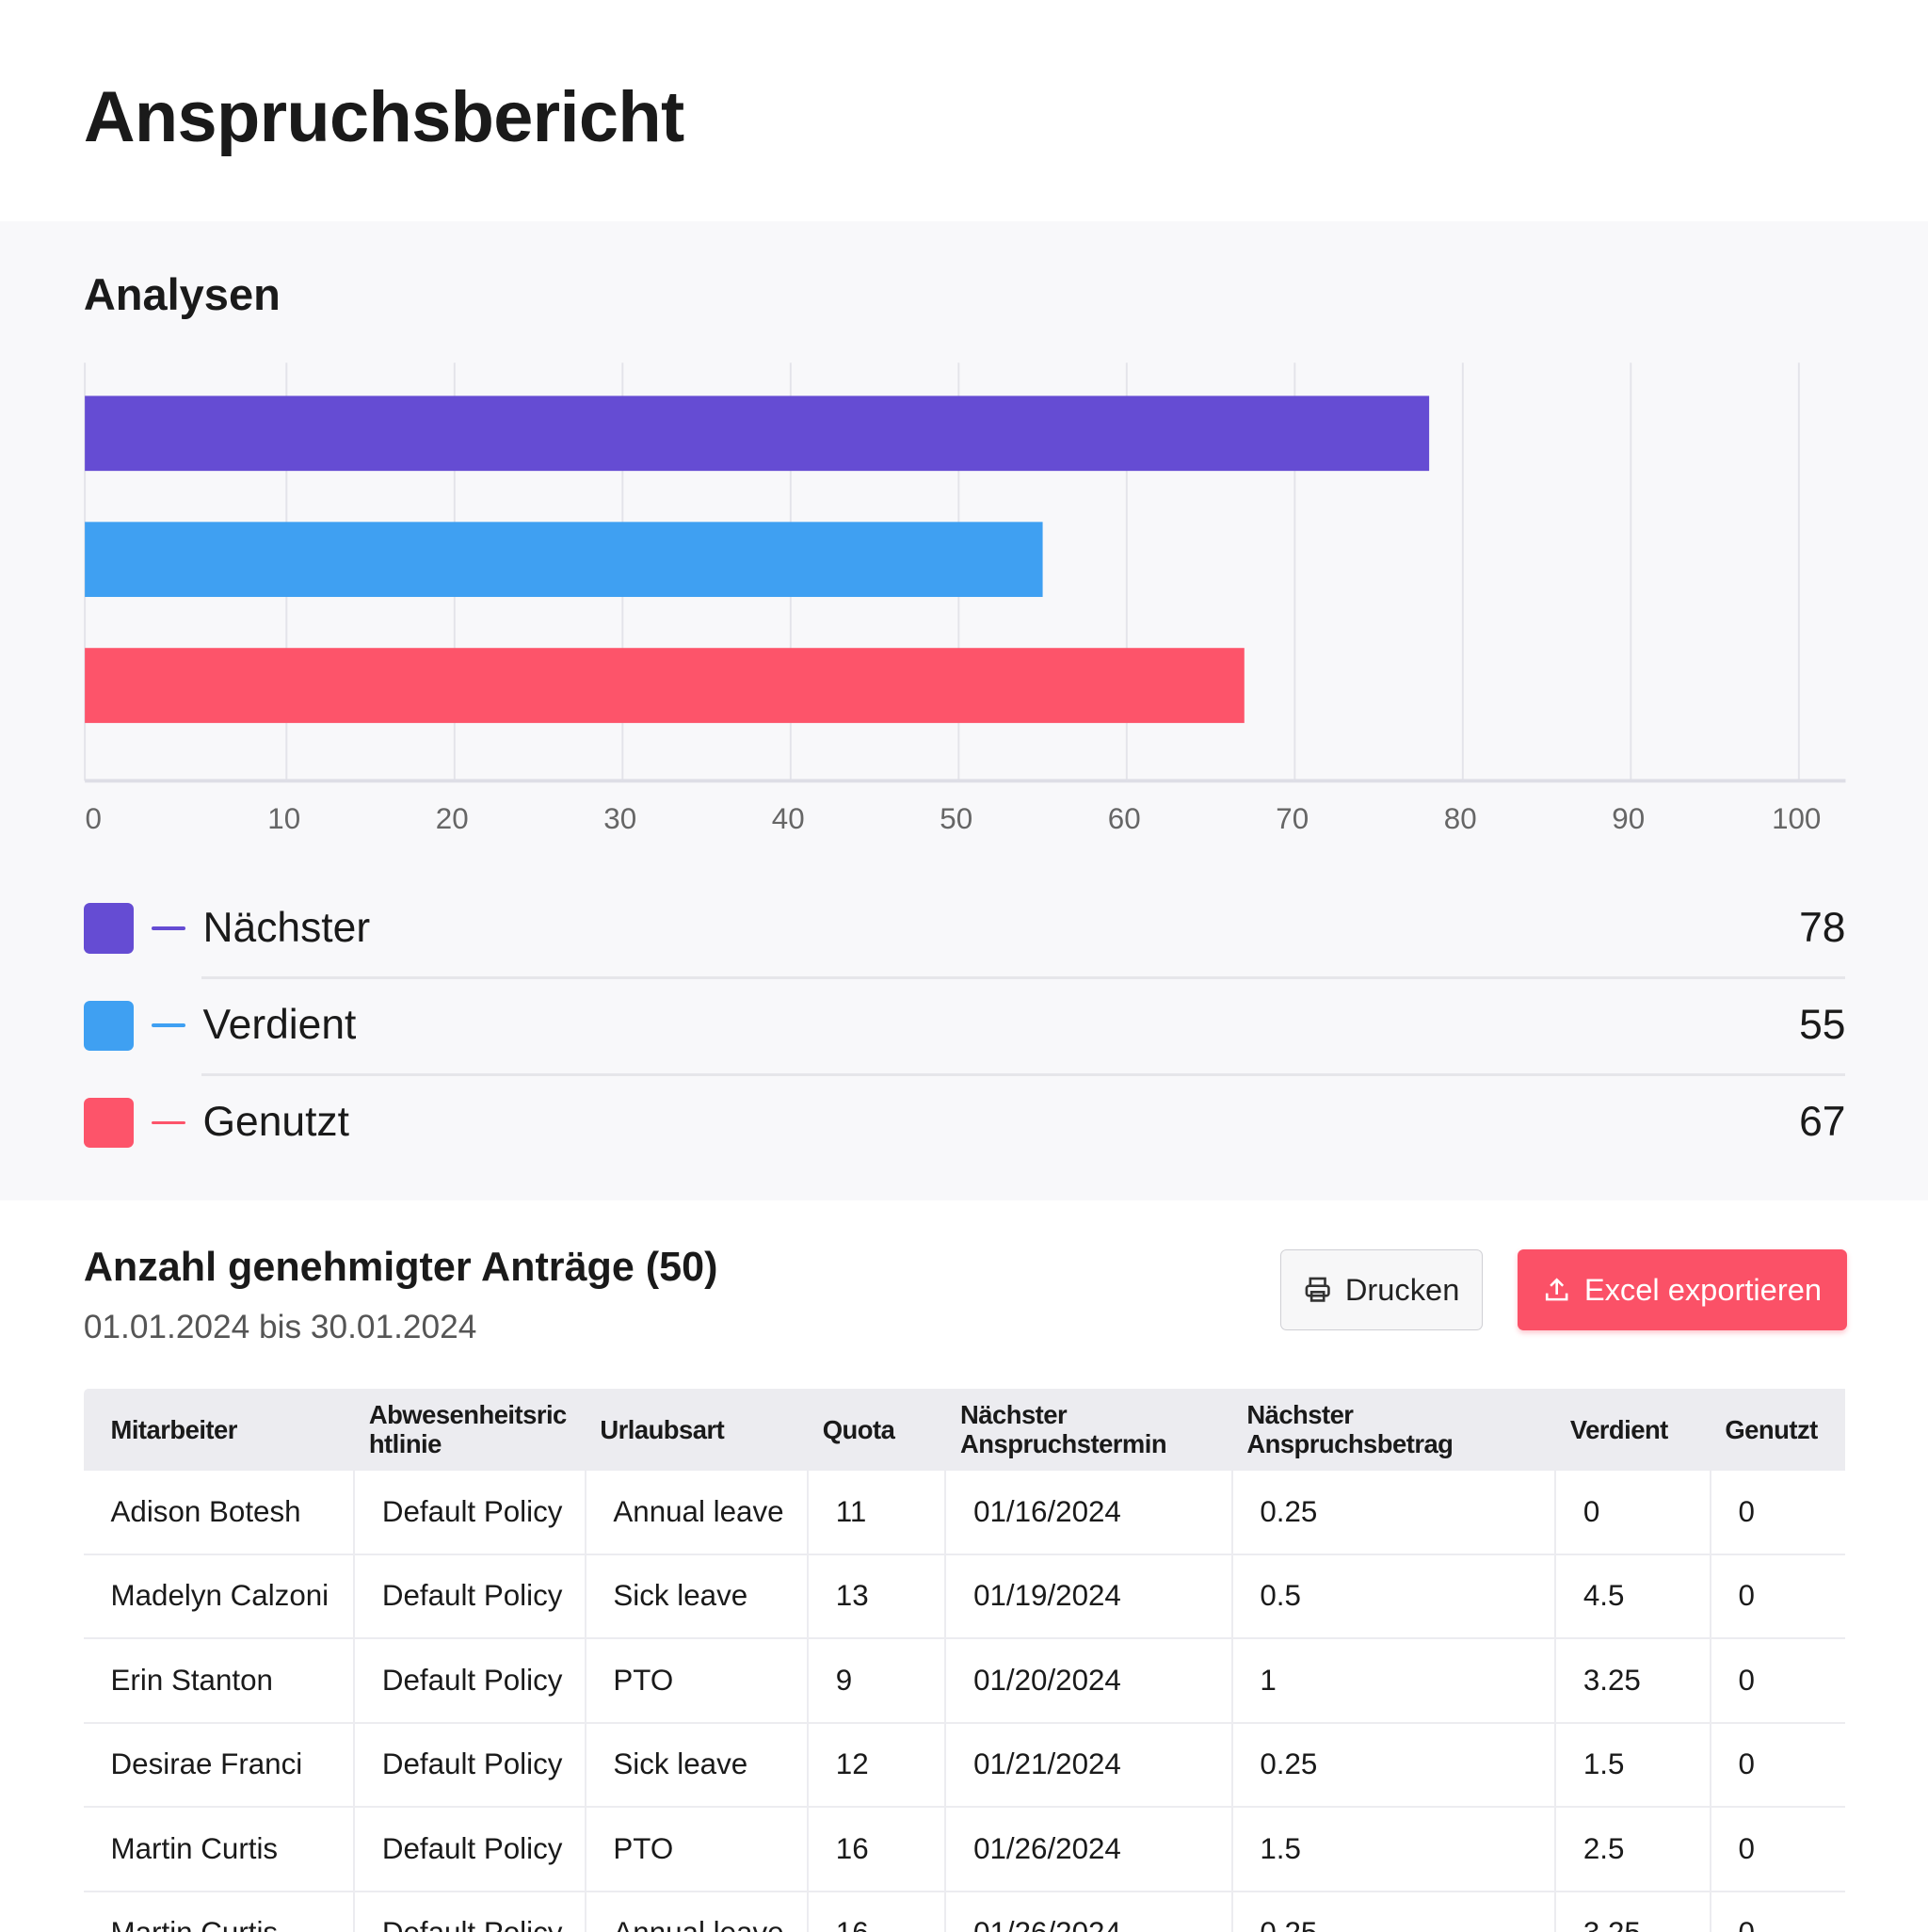  What do you see at coordinates (1089, 1765) in the screenshot?
I see `table-cell: 01/21/2024` at bounding box center [1089, 1765].